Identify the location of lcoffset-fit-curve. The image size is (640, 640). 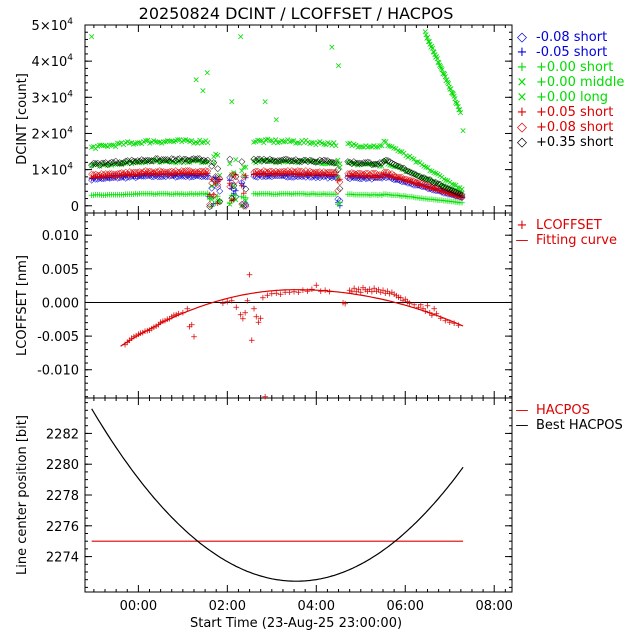
(292, 318).